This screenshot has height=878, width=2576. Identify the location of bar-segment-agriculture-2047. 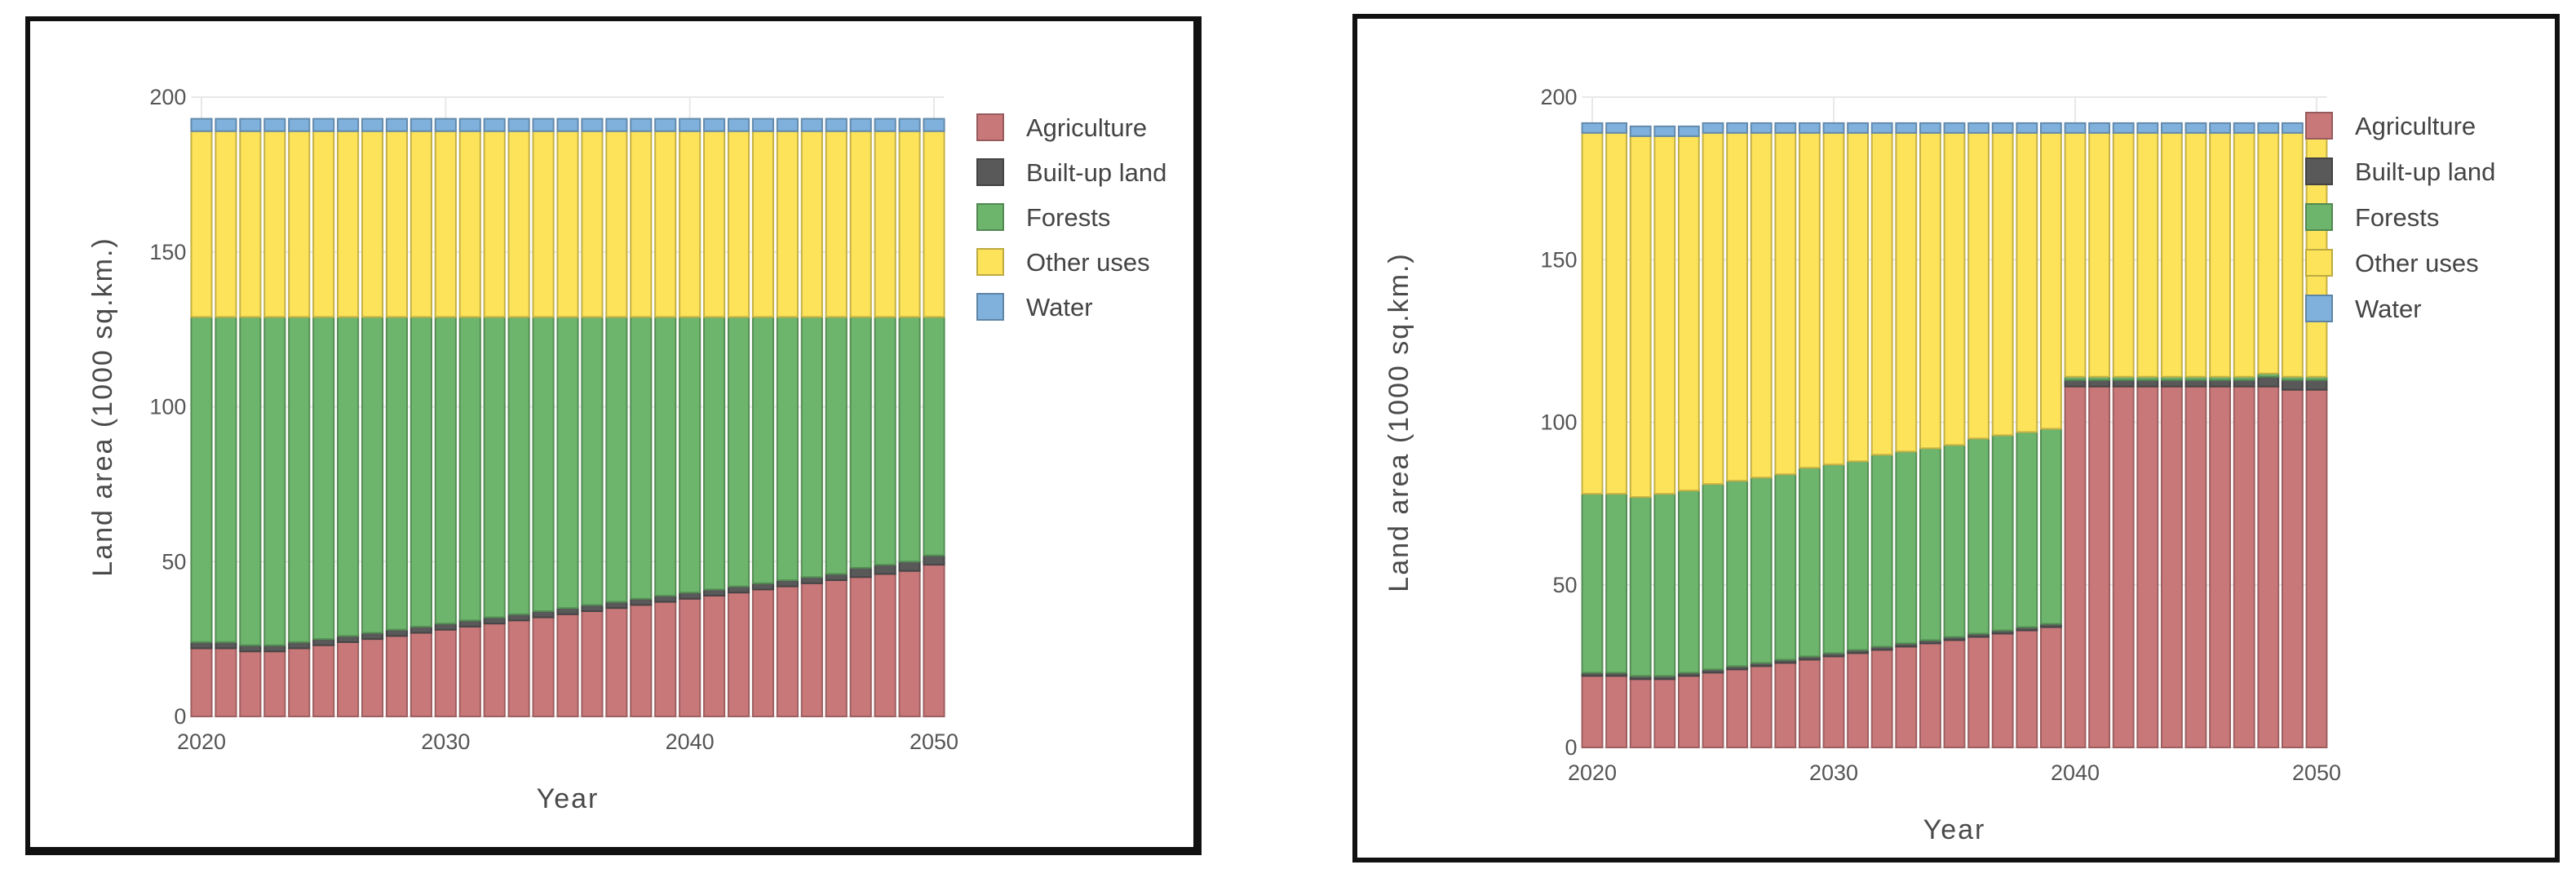
(2244, 567).